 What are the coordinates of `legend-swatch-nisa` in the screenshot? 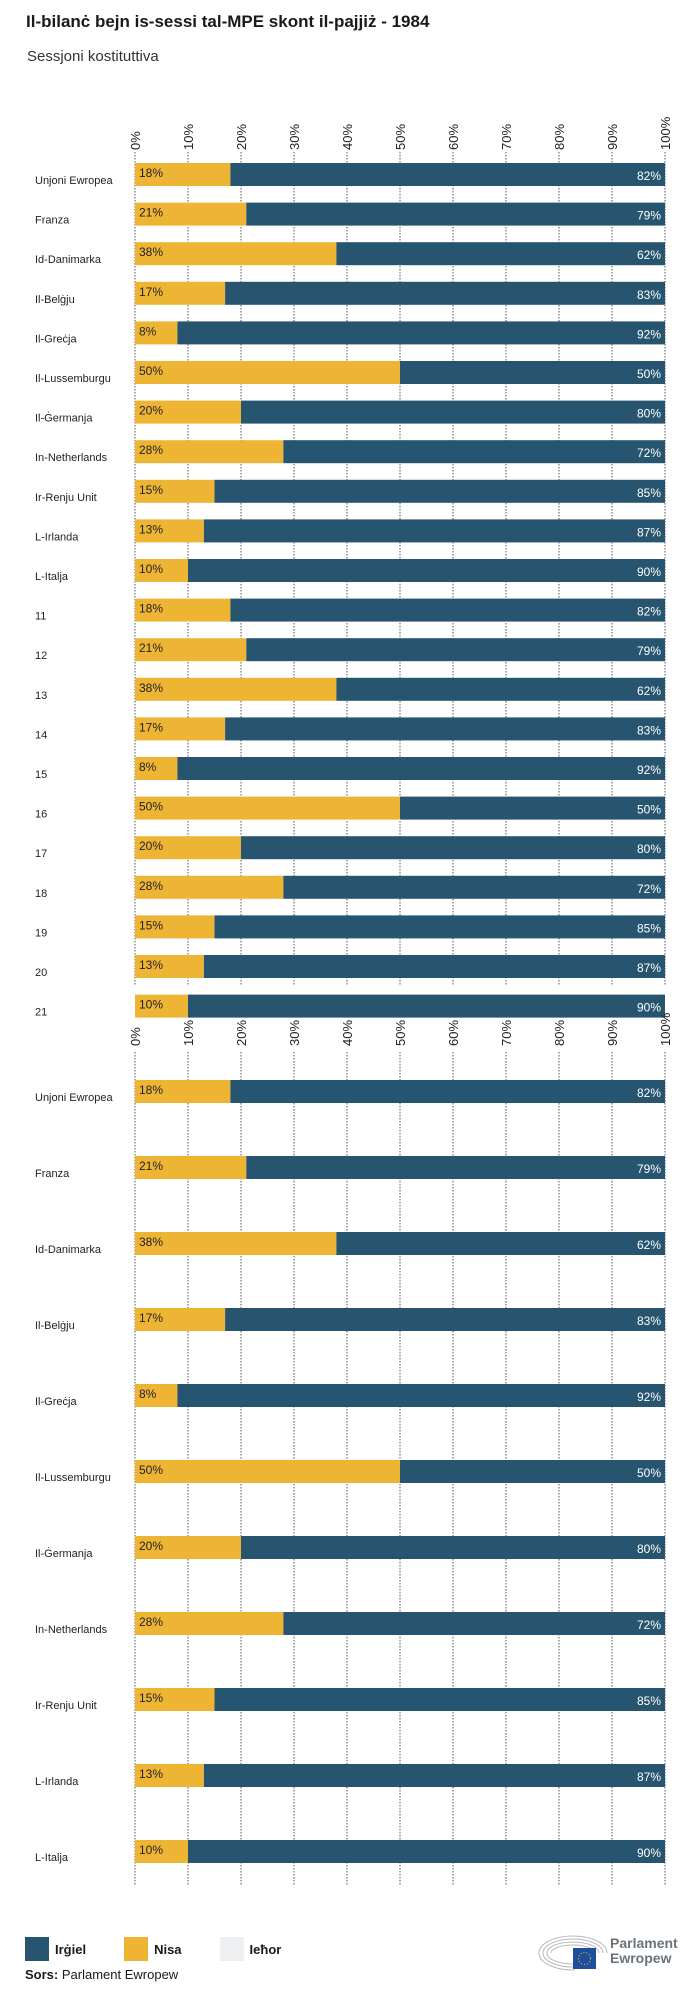 It's located at (136, 1949).